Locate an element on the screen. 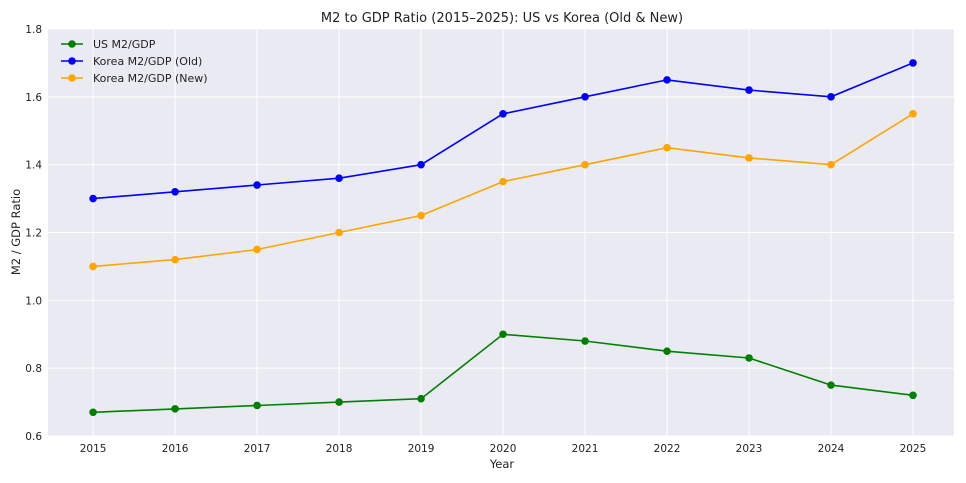  x-tick-label: 2016 is located at coordinates (175, 449).